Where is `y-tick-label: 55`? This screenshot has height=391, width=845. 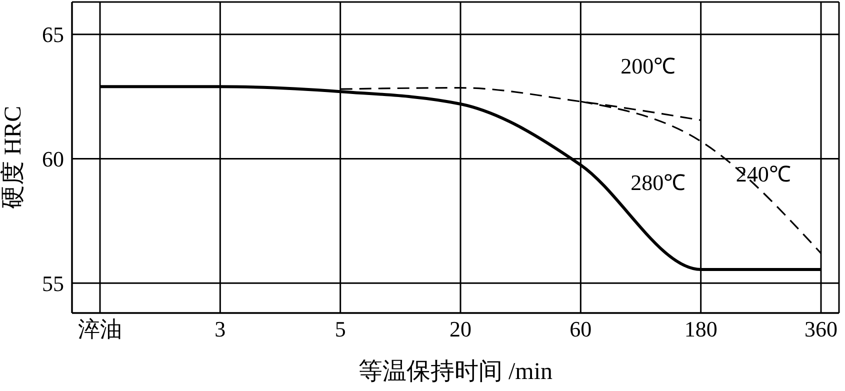
y-tick-label: 55 is located at coordinates (53, 283).